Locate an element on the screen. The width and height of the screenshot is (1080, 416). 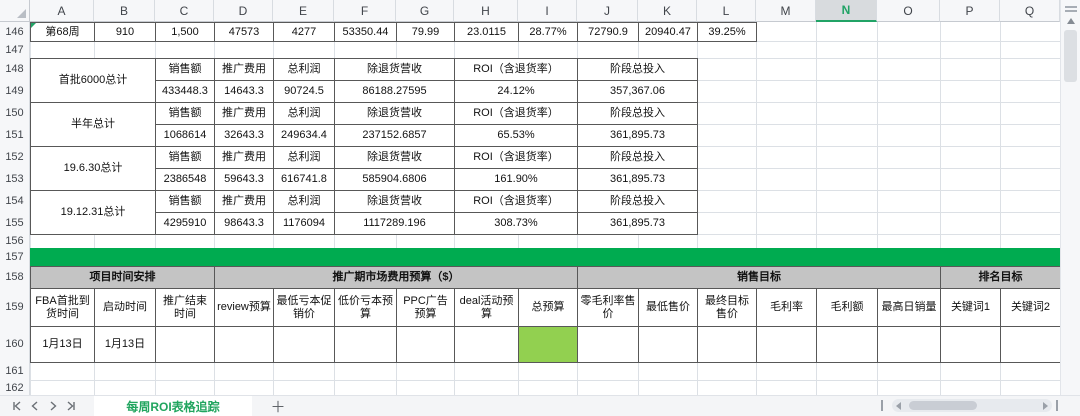
cell-plan-header: 毛利额 is located at coordinates (847, 307).